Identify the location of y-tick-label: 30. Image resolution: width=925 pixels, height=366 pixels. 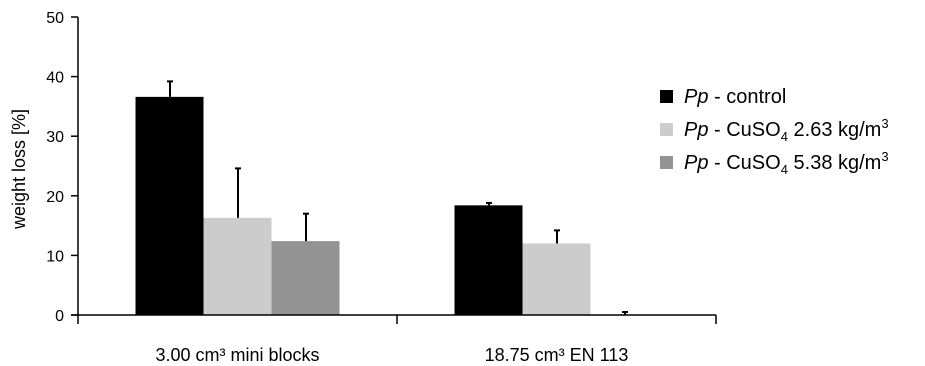
(55, 137).